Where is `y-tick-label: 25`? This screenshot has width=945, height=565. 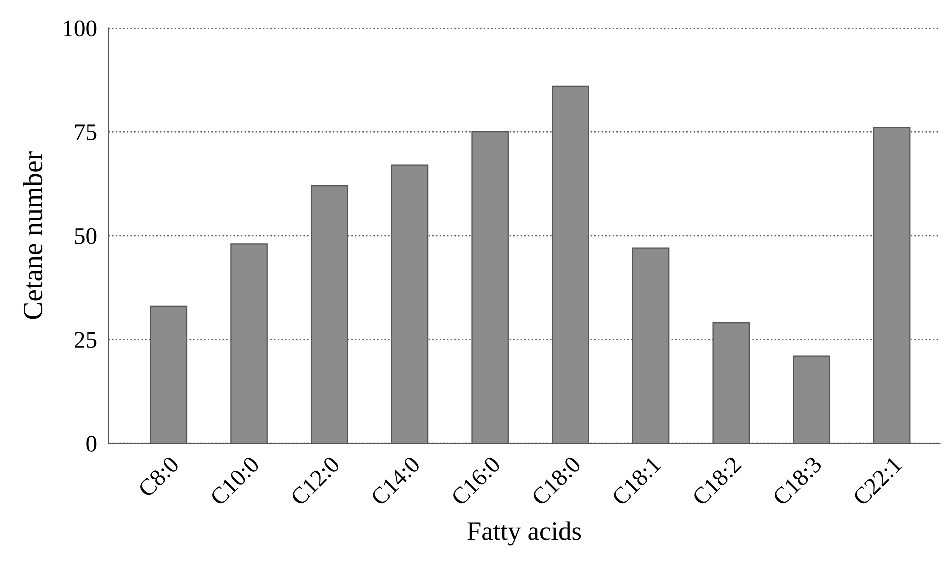 y-tick-label: 25 is located at coordinates (85, 340).